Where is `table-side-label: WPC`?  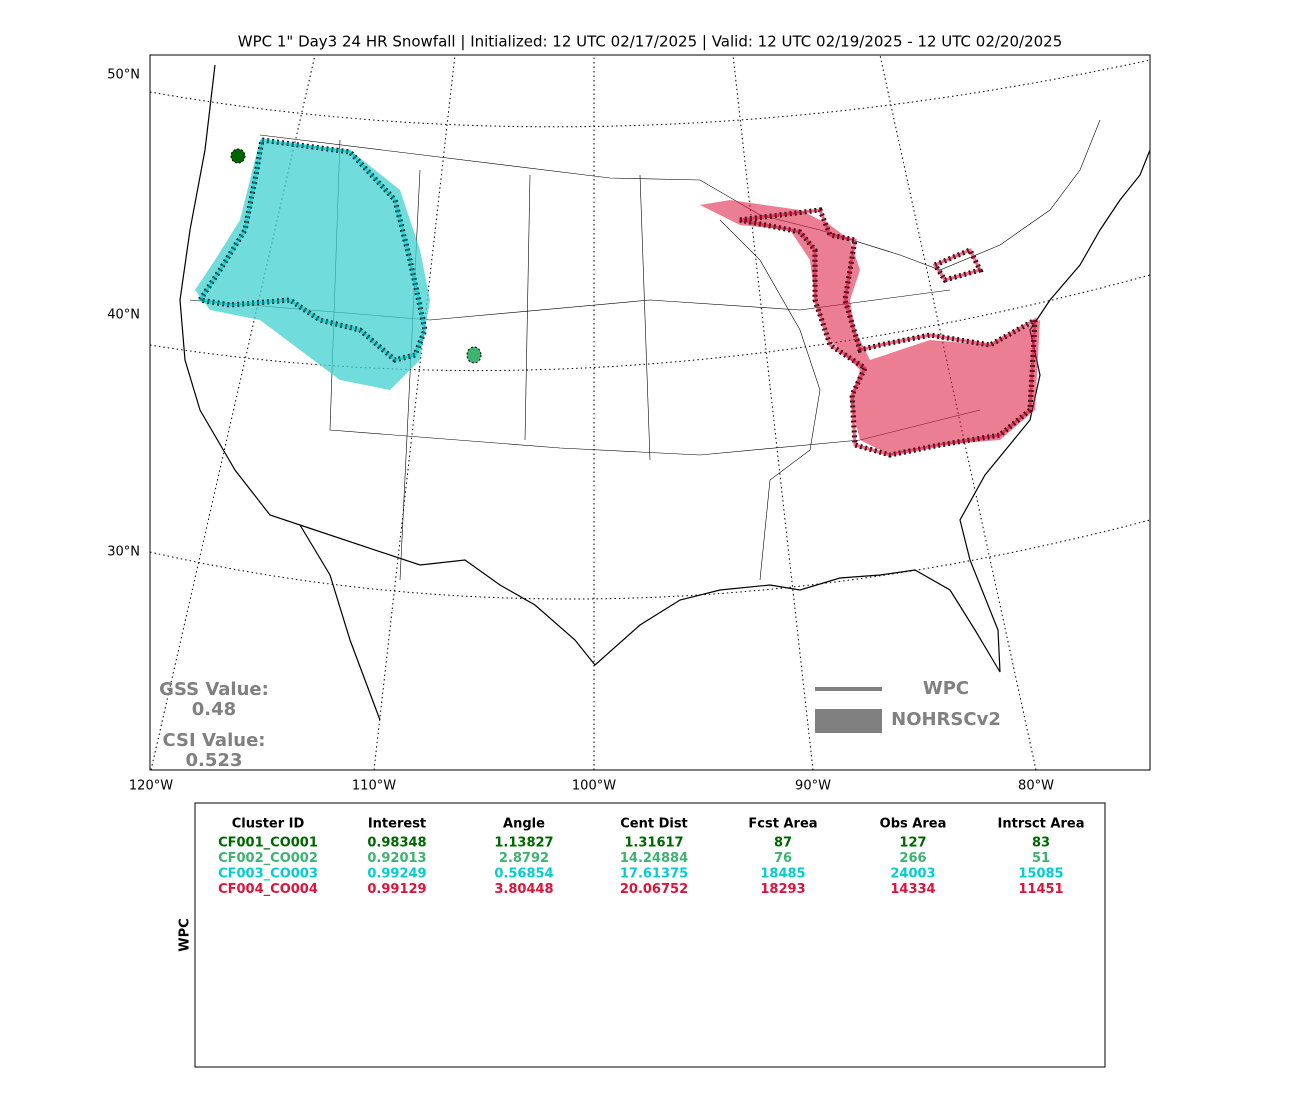
table-side-label: WPC is located at coordinates (185, 934).